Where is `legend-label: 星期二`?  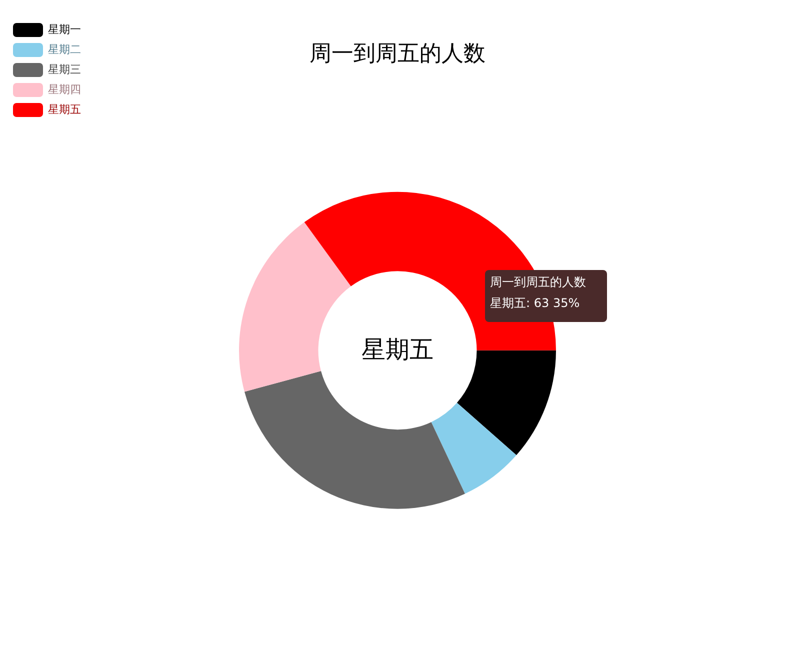 legend-label: 星期二 is located at coordinates (64, 50).